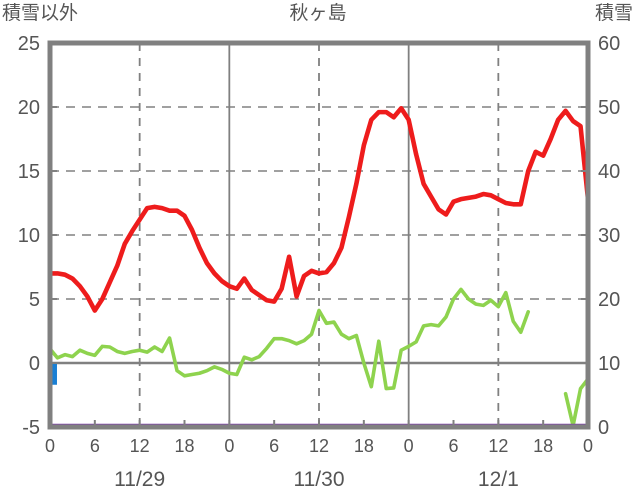 The image size is (636, 501). Describe the element at coordinates (609, 108) in the screenshot. I see `tick-label-right: 50` at that location.